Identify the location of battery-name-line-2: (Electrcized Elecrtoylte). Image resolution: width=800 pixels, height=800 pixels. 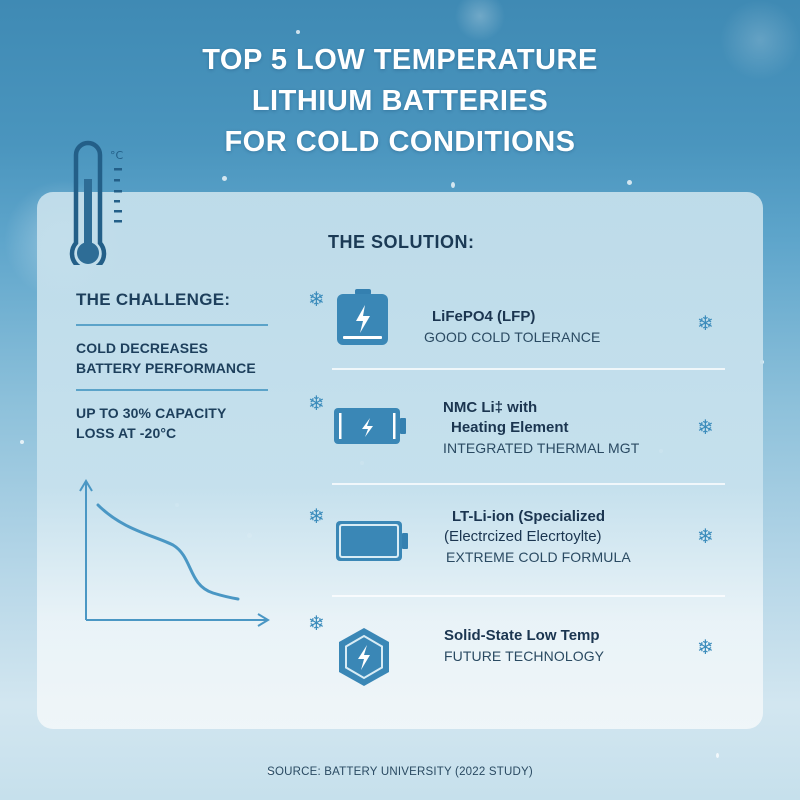
(523, 536).